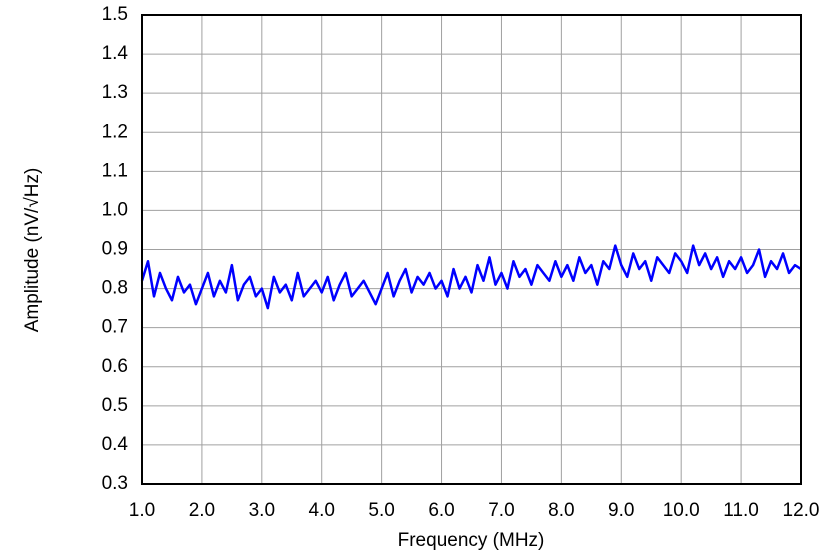 The image size is (839, 559). Describe the element at coordinates (381, 510) in the screenshot. I see `x-tick-label: 5.0` at that location.